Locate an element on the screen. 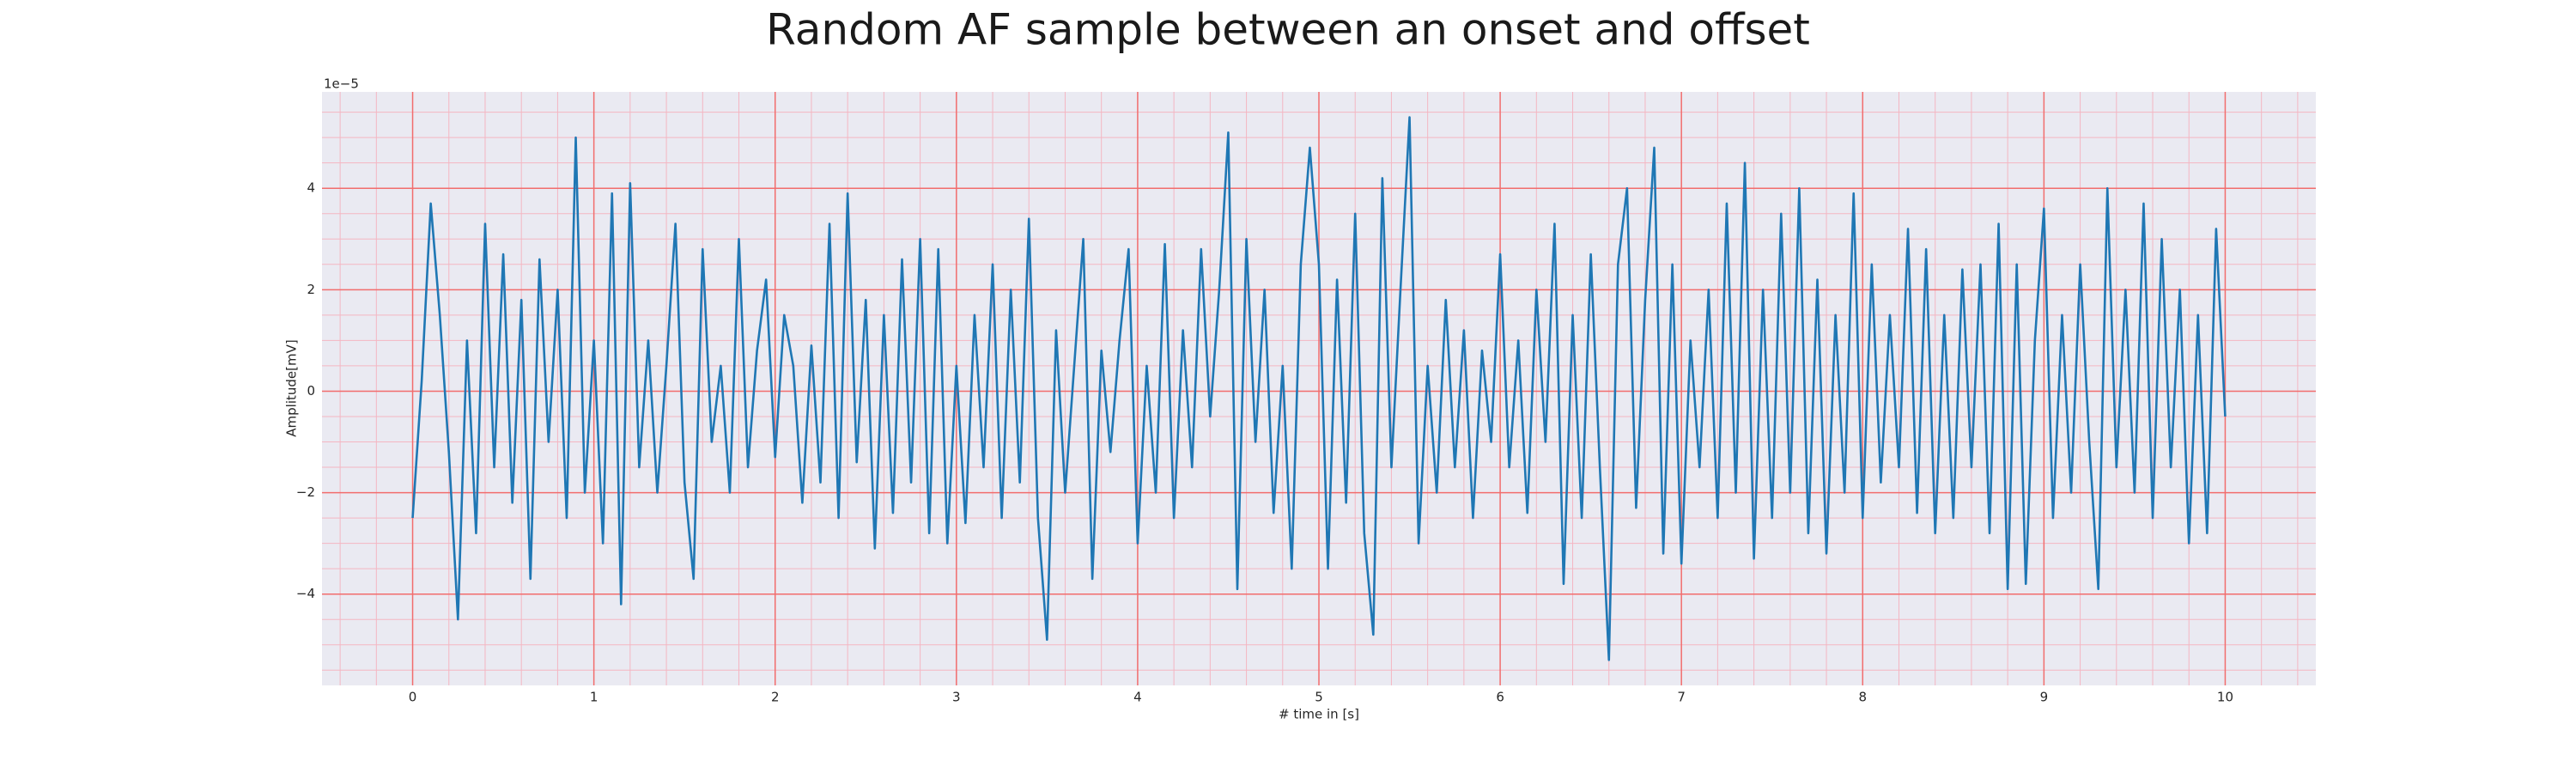 The image size is (2576, 773). y-tick-label: 2 is located at coordinates (311, 289).